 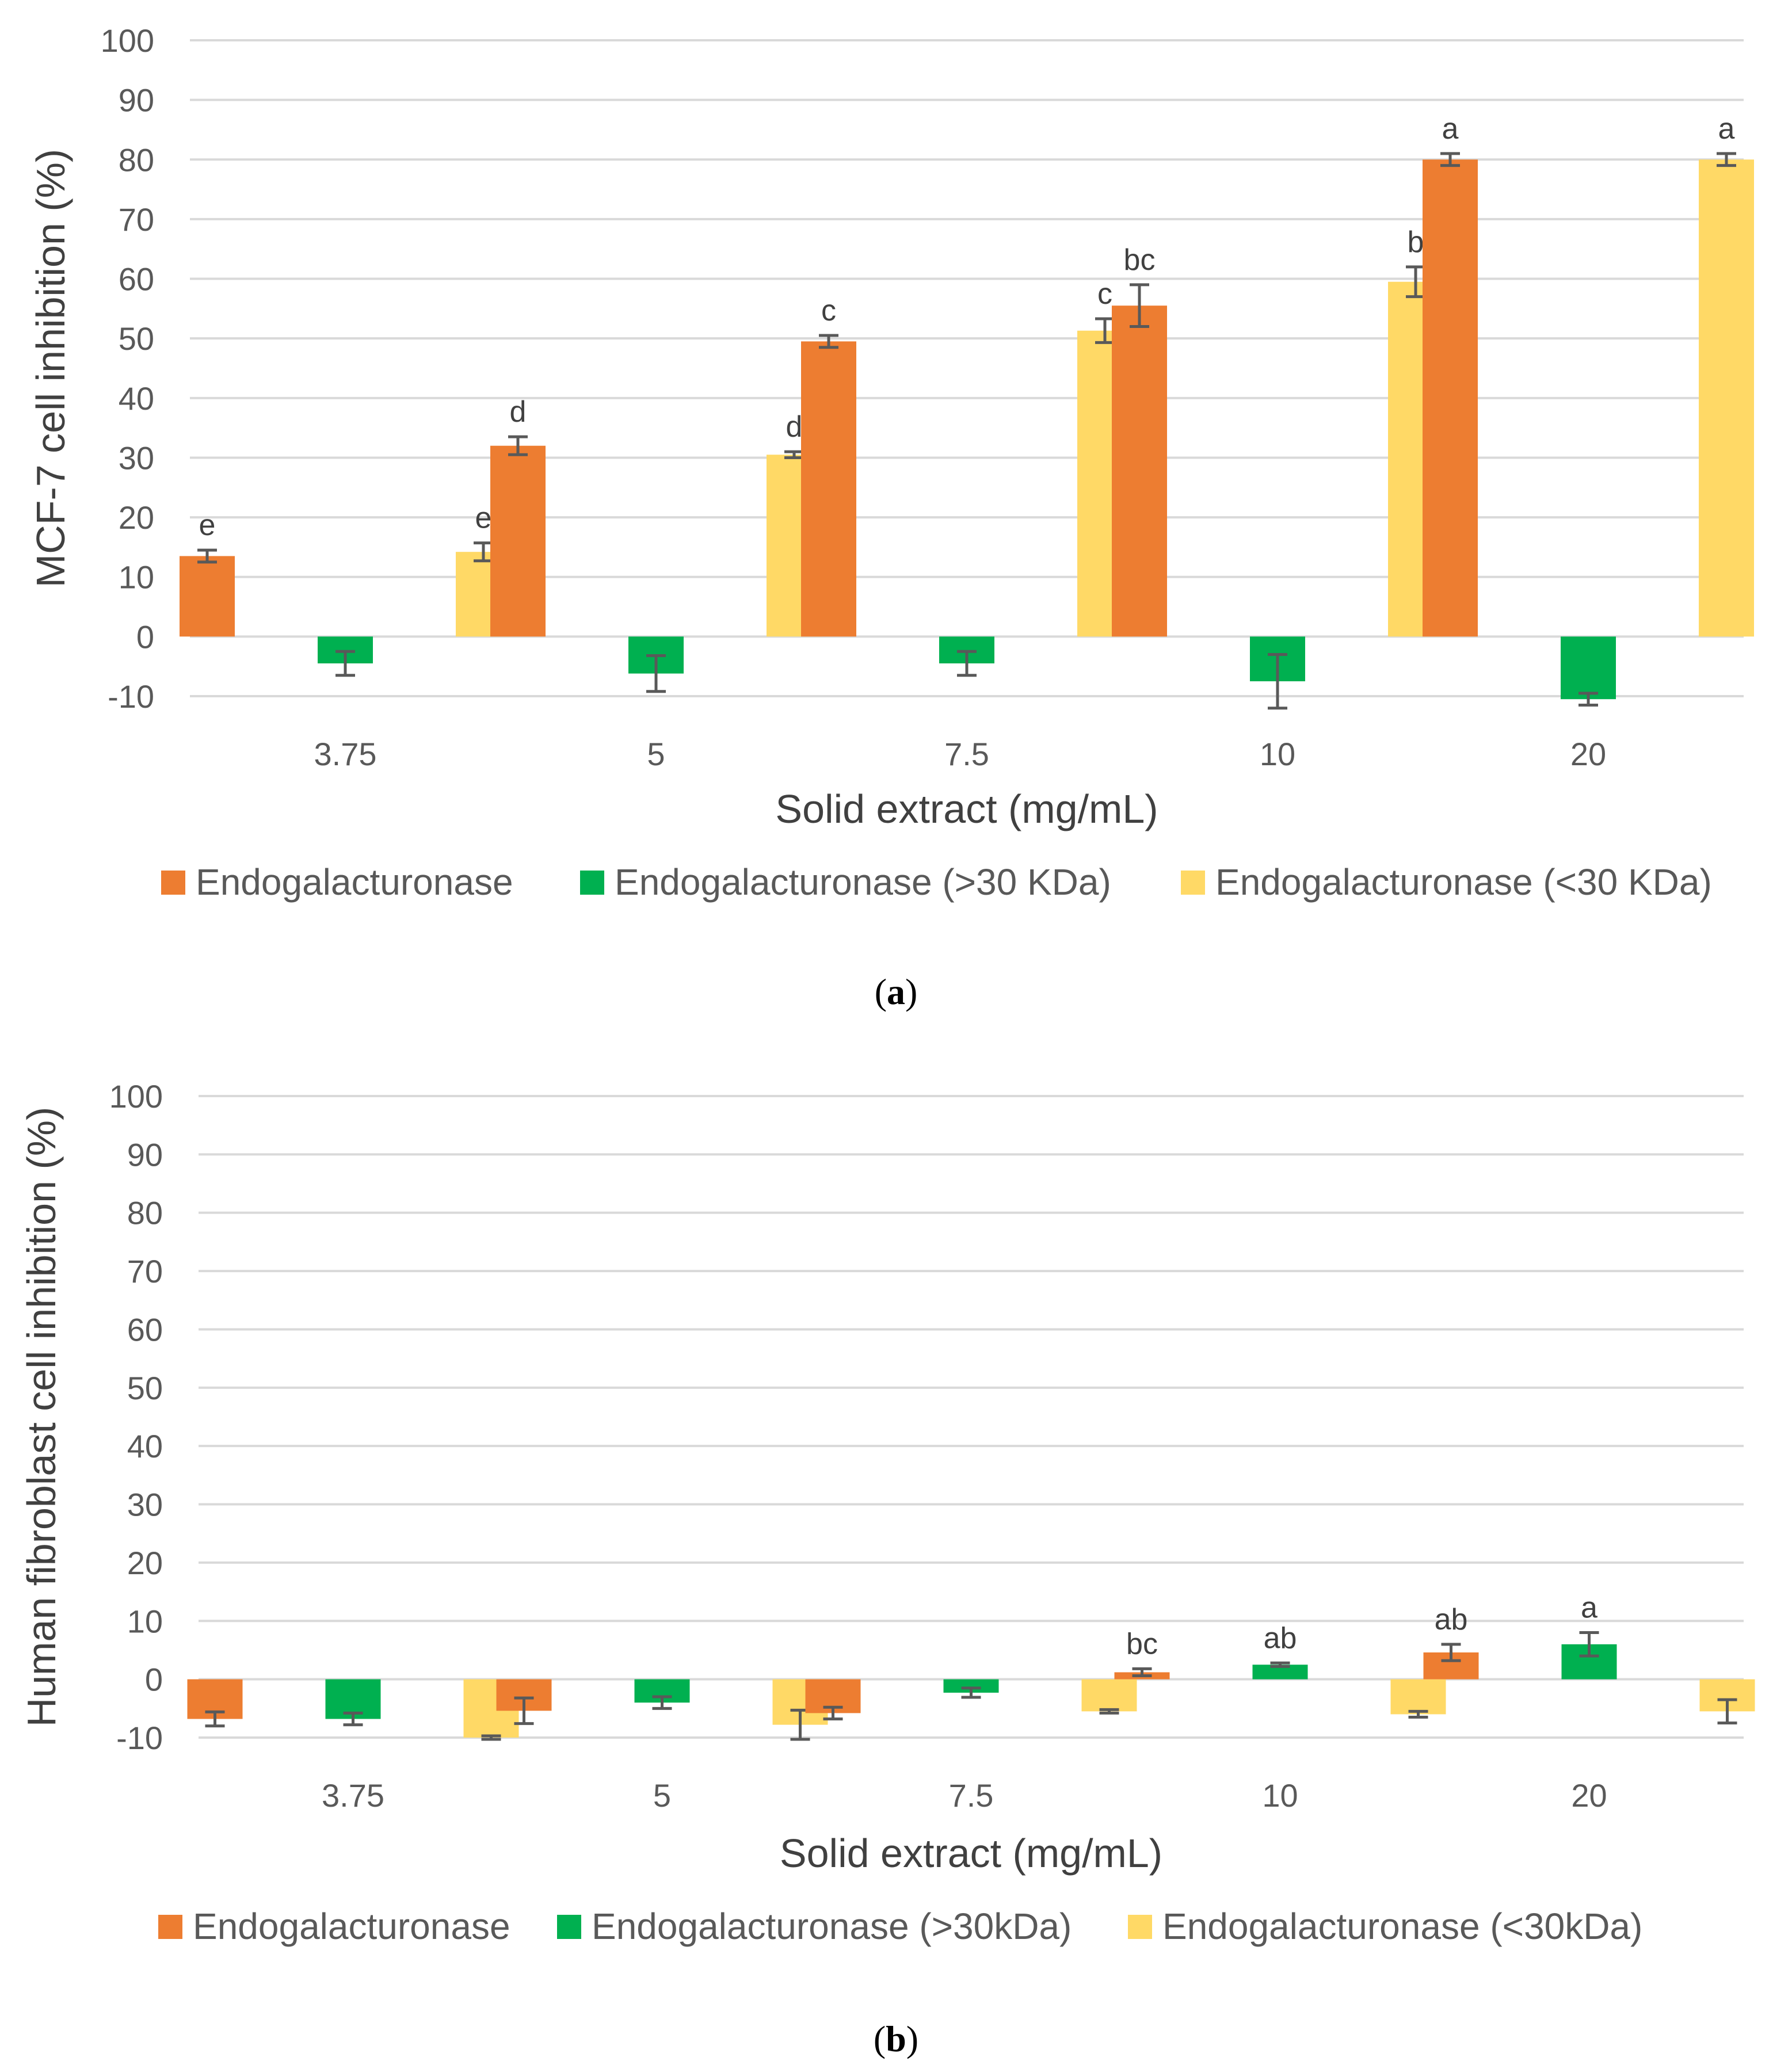 I want to click on caption-letter: b, so click(x=896, y=2038).